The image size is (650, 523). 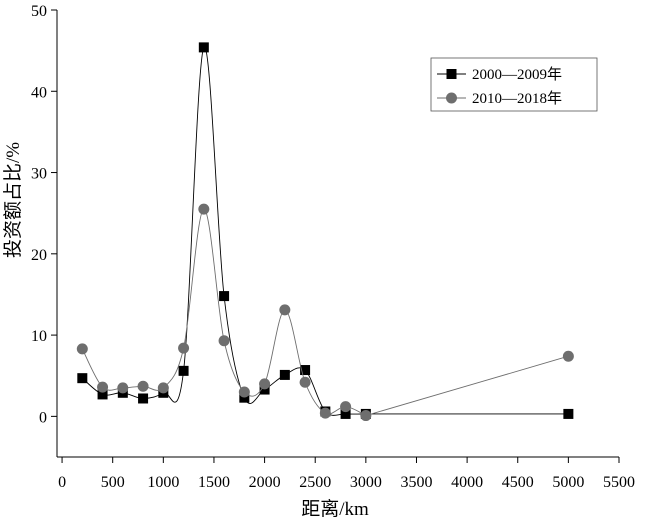 I want to click on legend-box, so click(x=514, y=84).